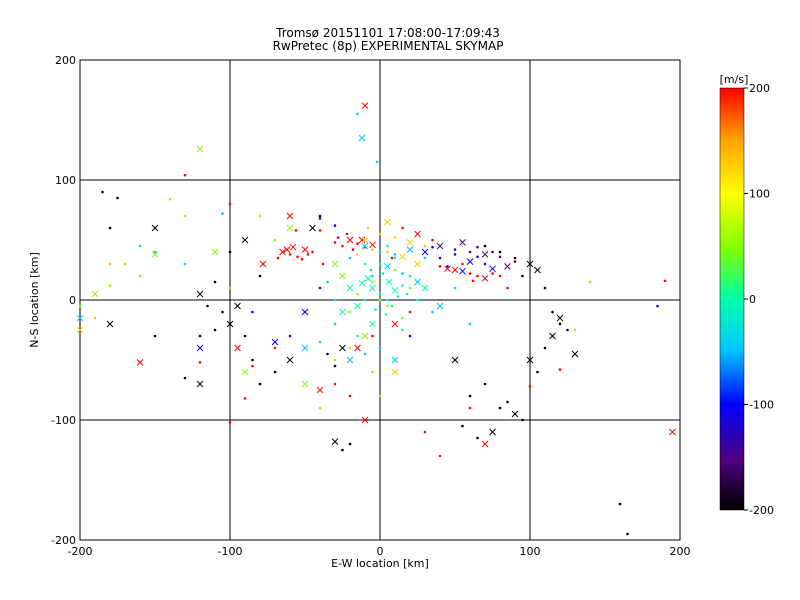  What do you see at coordinates (65, 180) in the screenshot?
I see `y-tick-label: 100` at bounding box center [65, 180].